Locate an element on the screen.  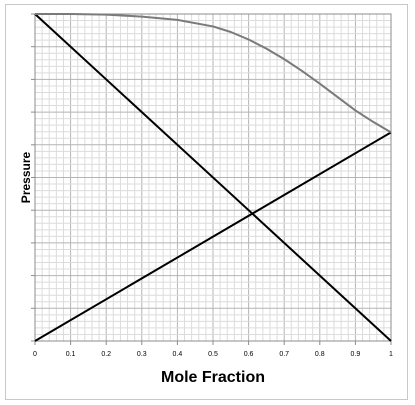
y-axis-ticks is located at coordinates (33, 177).